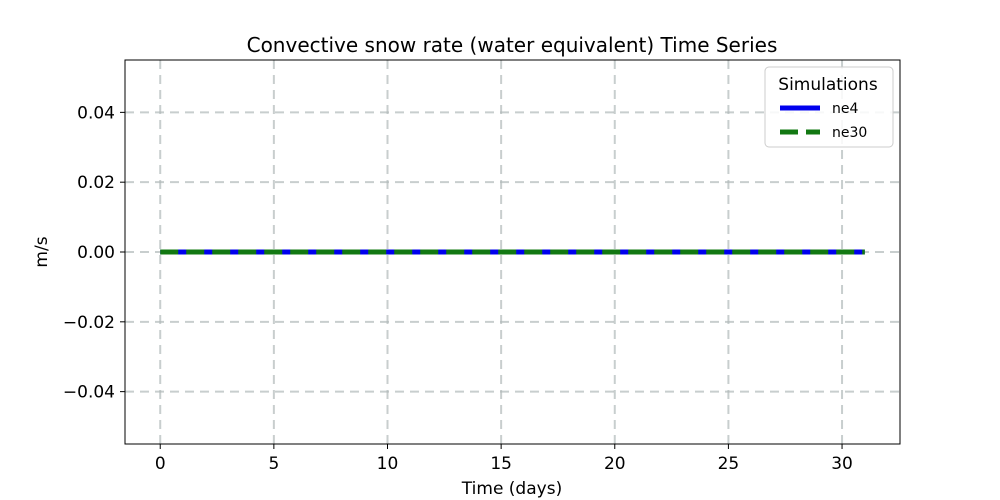 The width and height of the screenshot is (1000, 500). Describe the element at coordinates (828, 85) in the screenshot. I see `legend-title: Simulations` at that location.